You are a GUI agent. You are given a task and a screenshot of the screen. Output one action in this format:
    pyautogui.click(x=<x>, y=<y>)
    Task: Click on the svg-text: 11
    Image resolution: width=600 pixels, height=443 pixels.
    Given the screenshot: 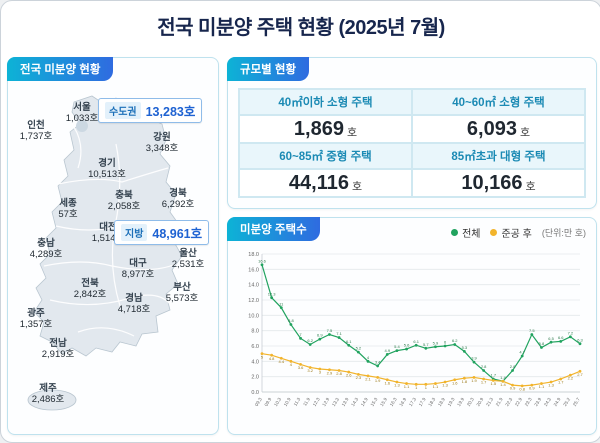 What is the action you would take?
    pyautogui.click(x=281, y=303)
    